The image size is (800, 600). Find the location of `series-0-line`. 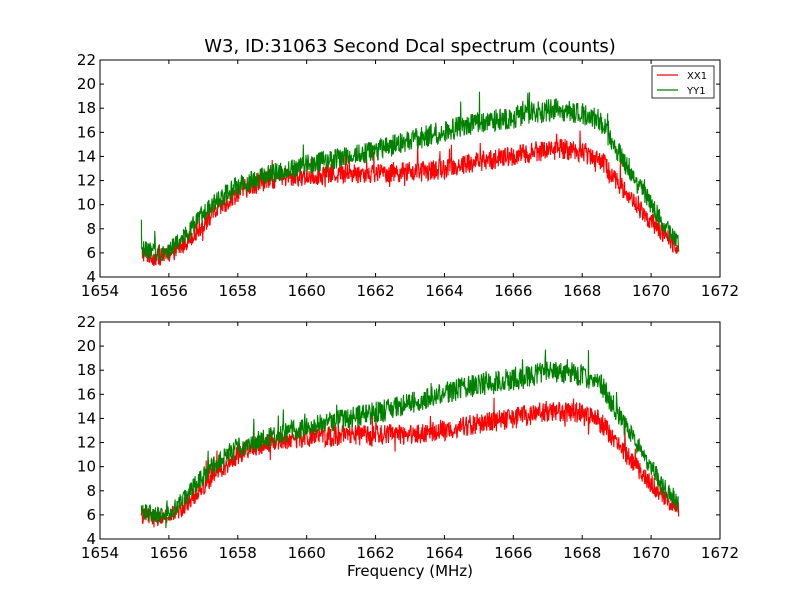

series-0-line is located at coordinates (410, 462).